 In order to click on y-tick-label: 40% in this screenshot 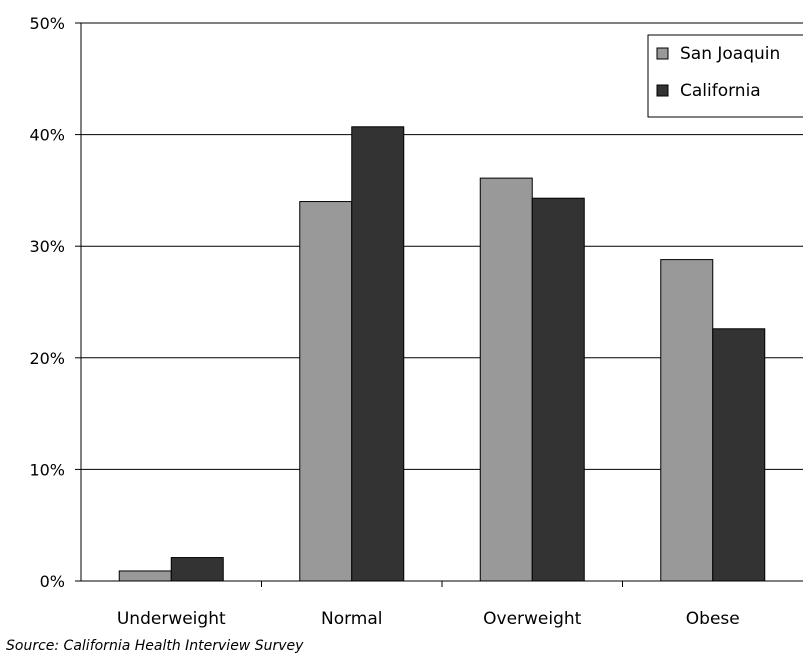, I will do `click(47, 135)`.